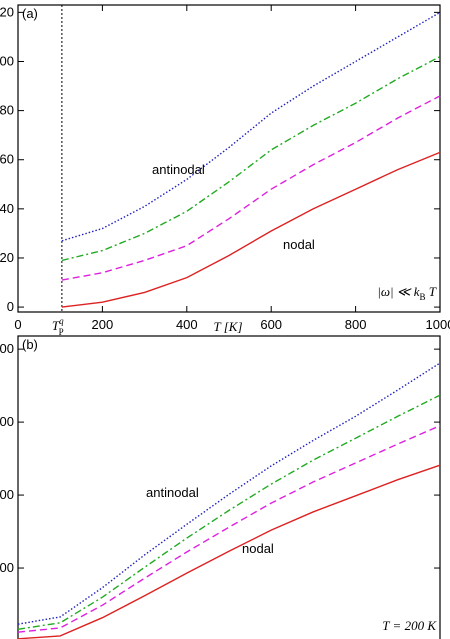 Image resolution: width=450 pixels, height=639 pixels. Describe the element at coordinates (187, 324) in the screenshot. I see `x-tick-label: 400` at that location.